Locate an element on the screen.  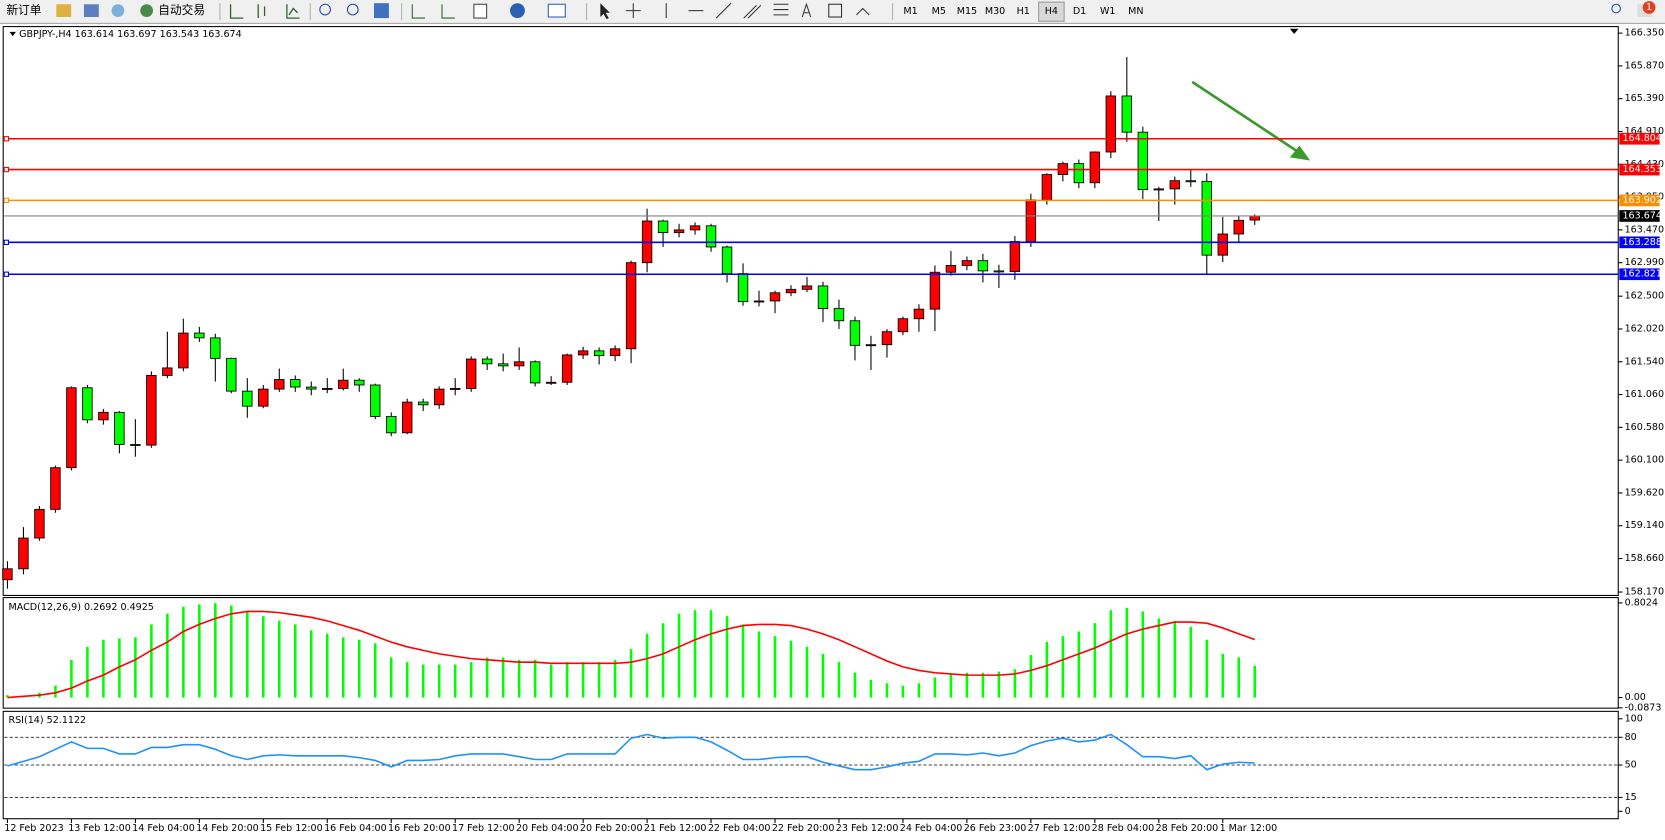
indicators is located at coordinates (480, 11).